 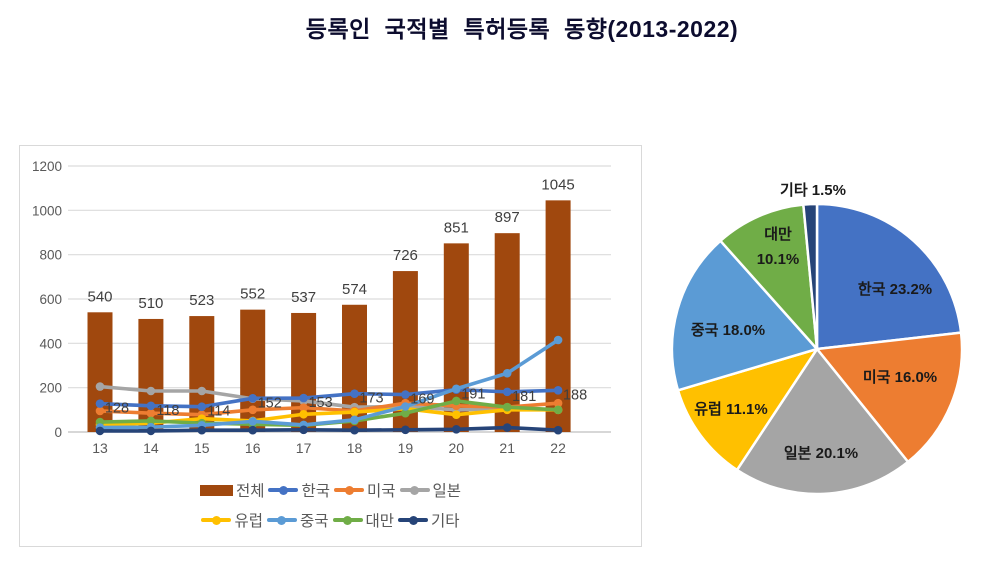 What do you see at coordinates (330, 520) in the screenshot?
I see `legend-row-2: 유럽 중국 대만 기타` at bounding box center [330, 520].